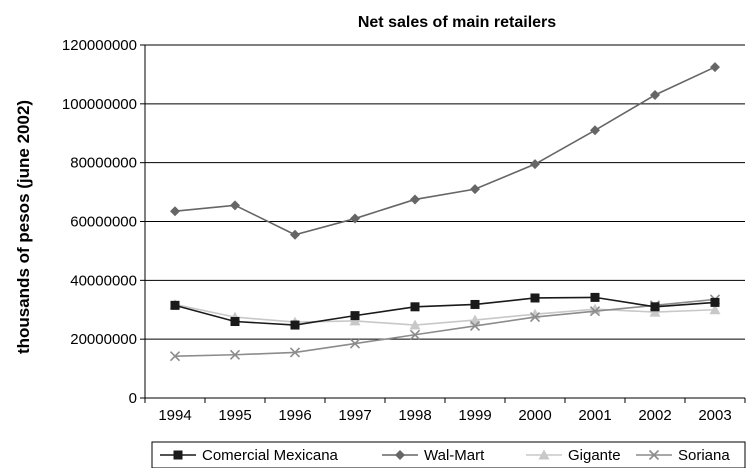 The width and height of the screenshot is (755, 468). I want to click on legend-label-comercial-mexicana: Comercial Mexicana, so click(270, 455).